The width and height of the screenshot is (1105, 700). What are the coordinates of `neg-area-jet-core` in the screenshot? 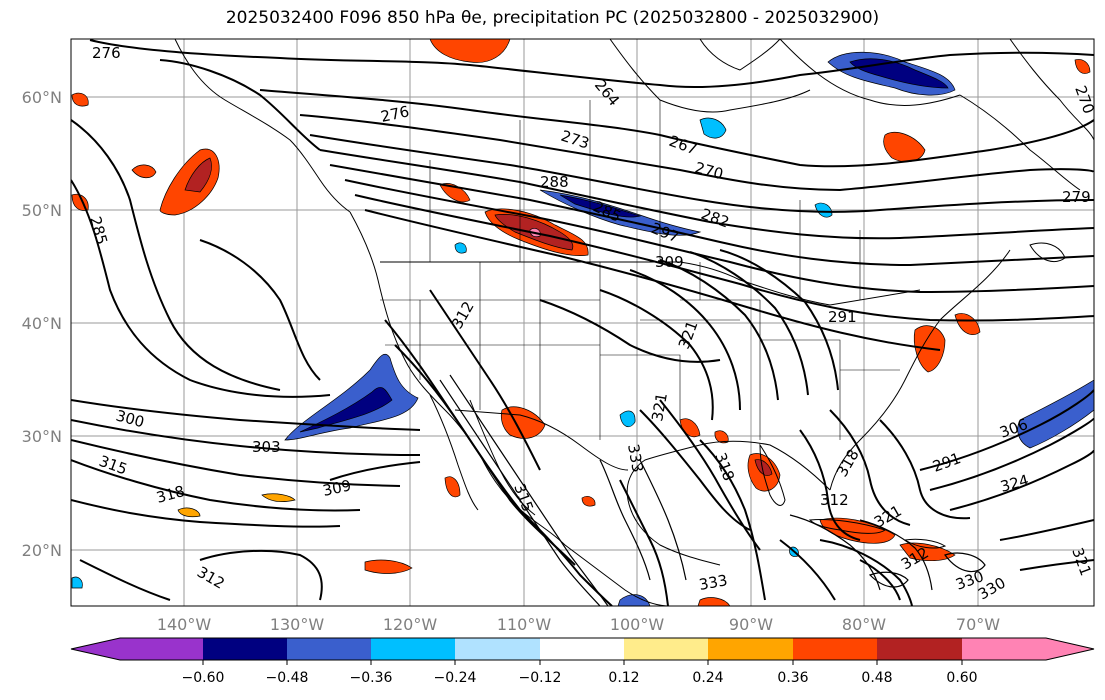 It's located at (600, 206).